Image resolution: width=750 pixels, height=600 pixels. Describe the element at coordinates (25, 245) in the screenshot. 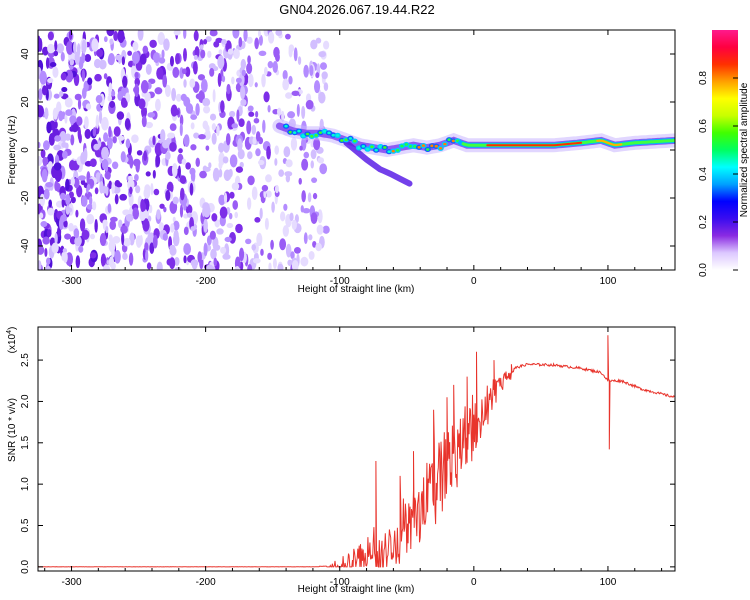

I see `top-y-tick-label: -40` at that location.